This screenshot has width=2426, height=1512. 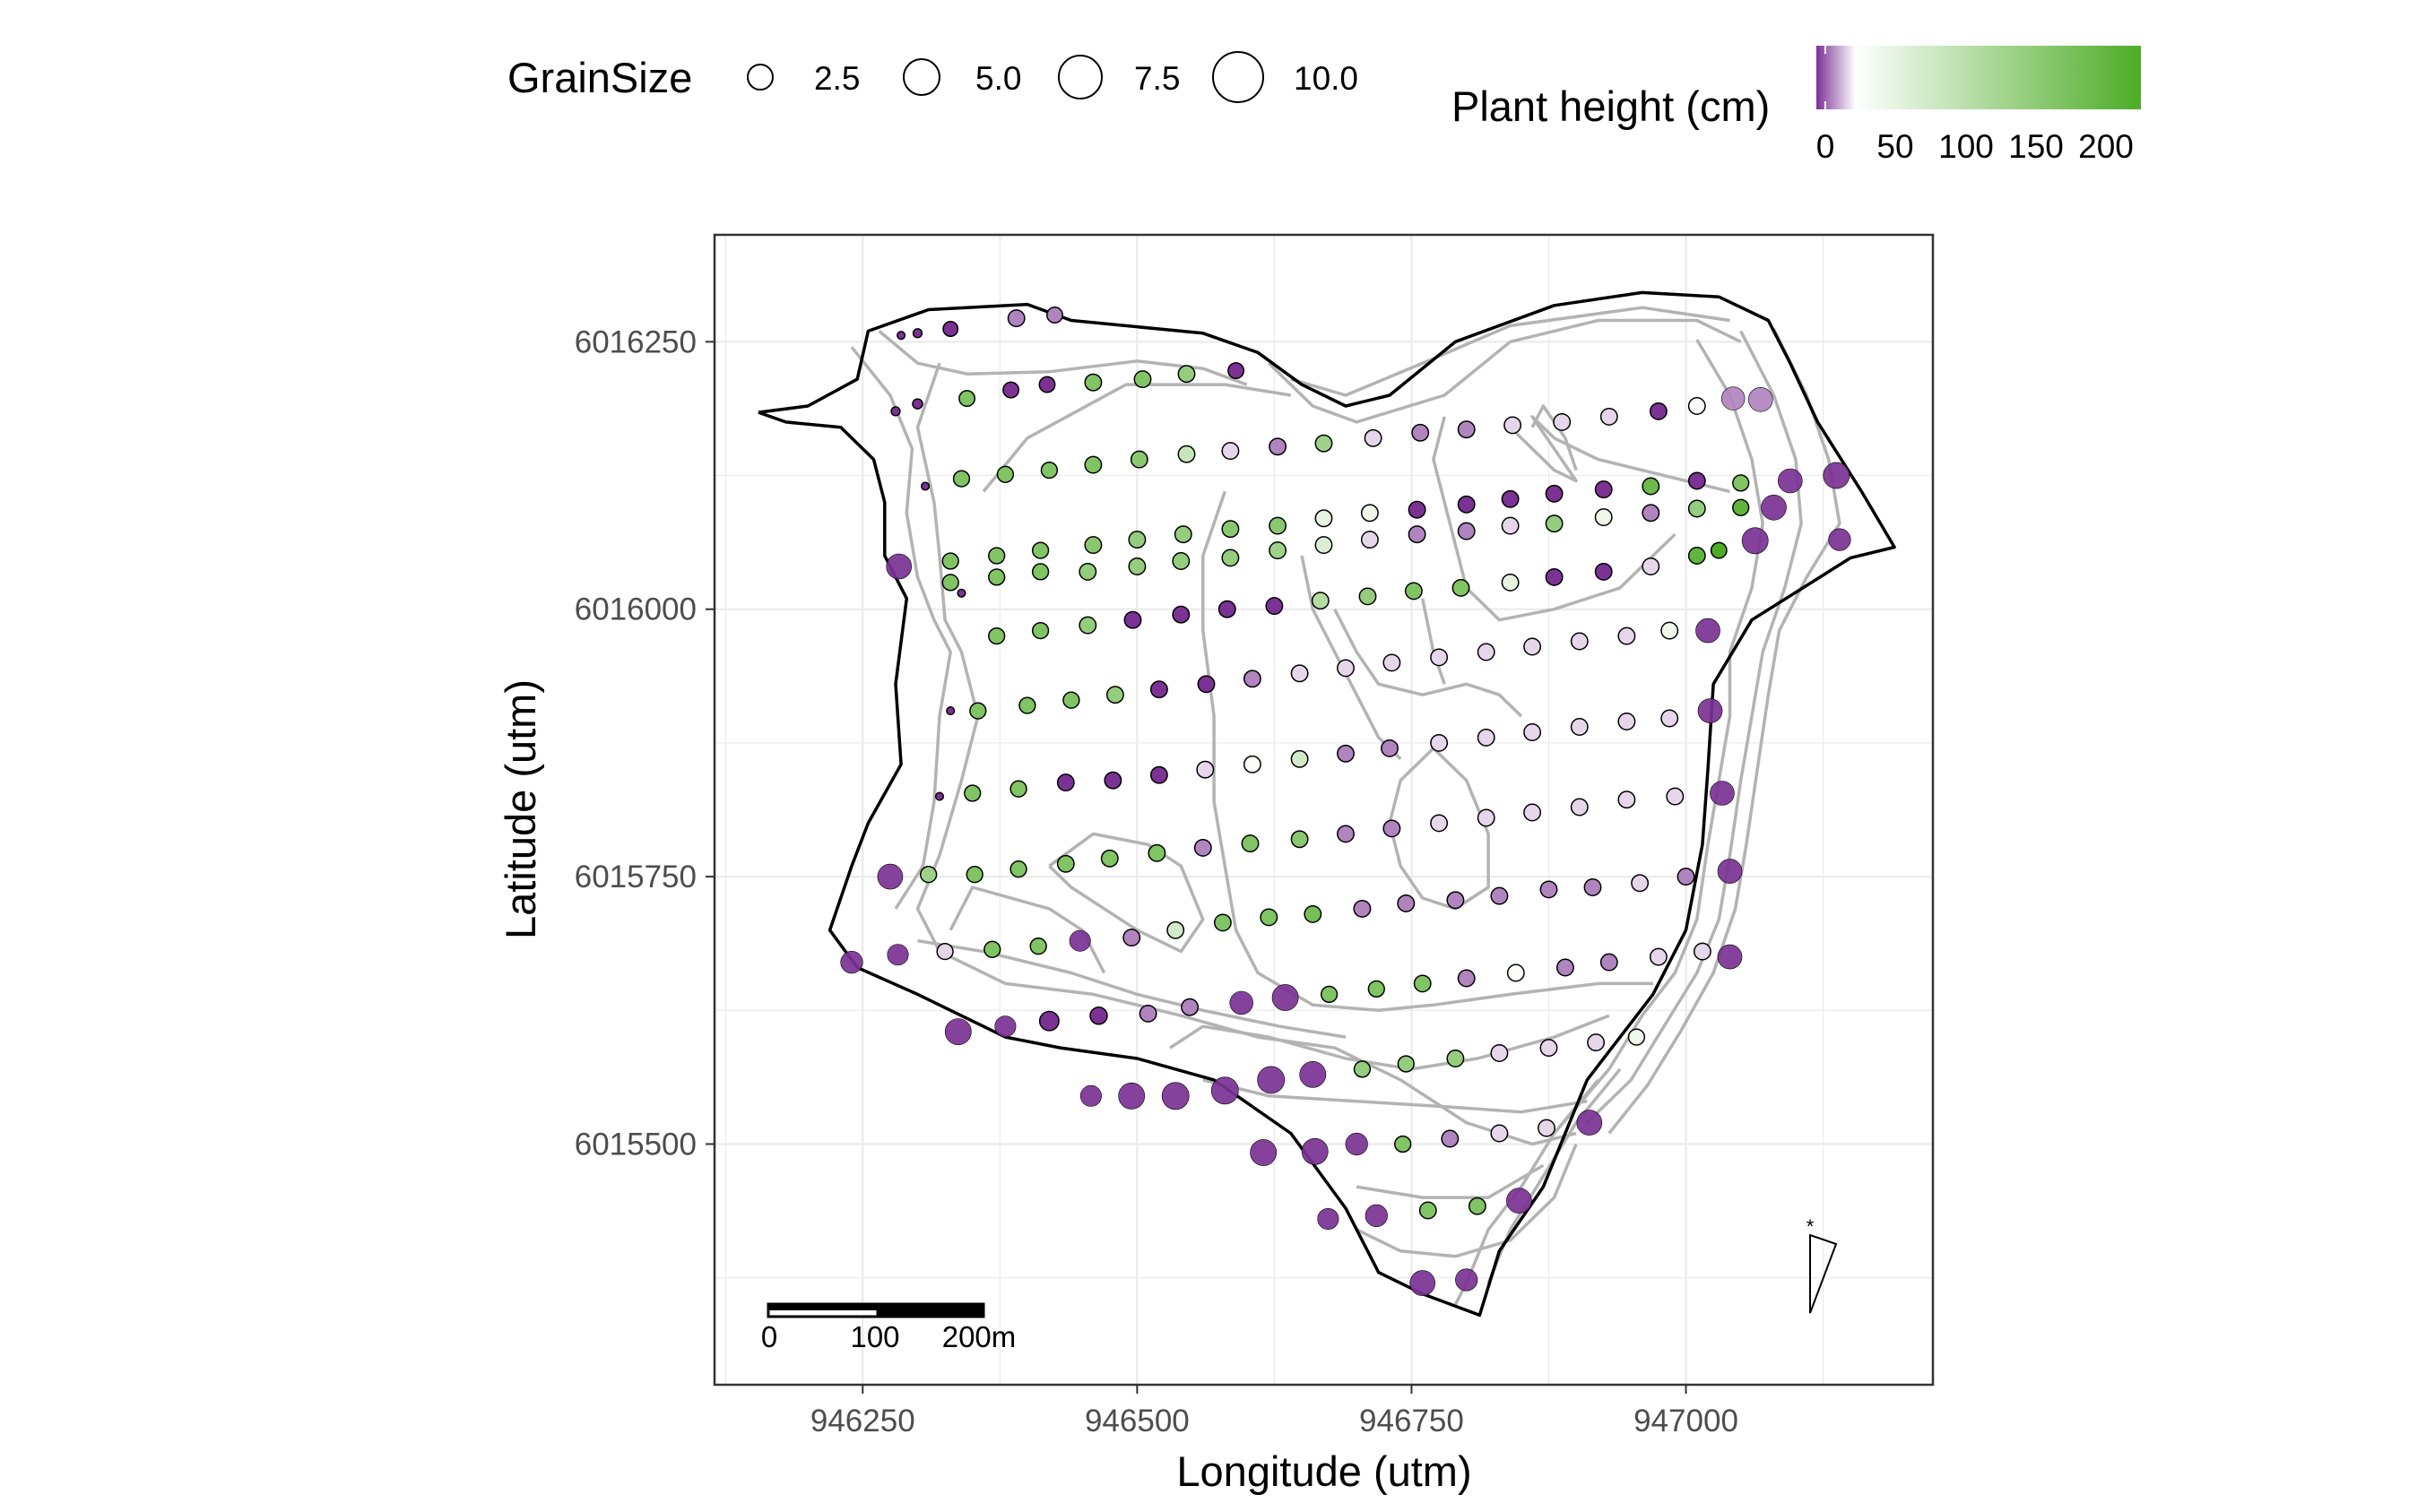 I want to click on scale-bar-label-0: 0, so click(x=769, y=1336).